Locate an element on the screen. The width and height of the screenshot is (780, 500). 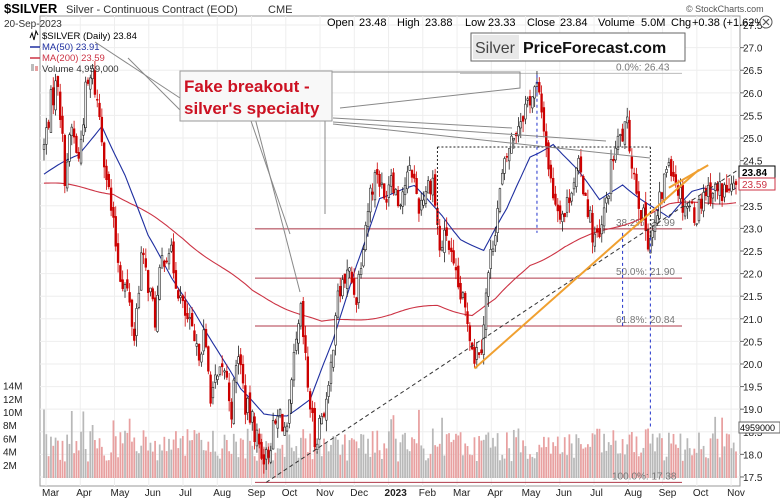
volume-tick-label: 4M is located at coordinates (10, 453).